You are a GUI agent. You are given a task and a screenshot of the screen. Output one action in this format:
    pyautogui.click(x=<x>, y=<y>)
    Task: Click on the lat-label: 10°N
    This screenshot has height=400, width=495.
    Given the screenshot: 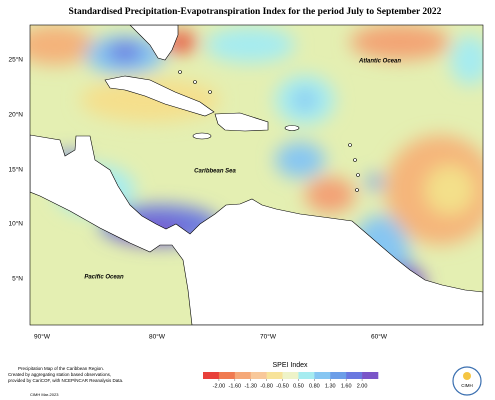 What is the action you would take?
    pyautogui.click(x=15, y=224)
    